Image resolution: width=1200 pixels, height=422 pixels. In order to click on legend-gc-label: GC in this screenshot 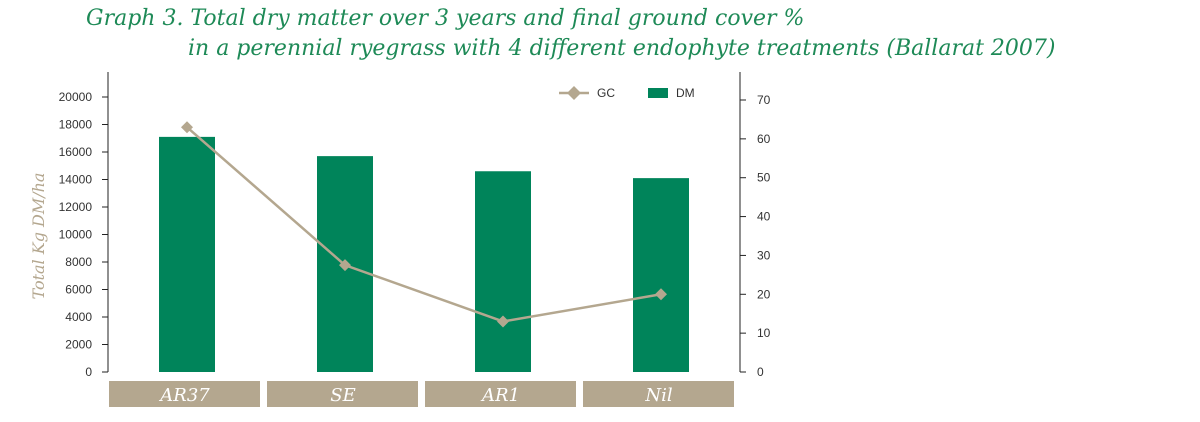, I will do `click(606, 93)`.